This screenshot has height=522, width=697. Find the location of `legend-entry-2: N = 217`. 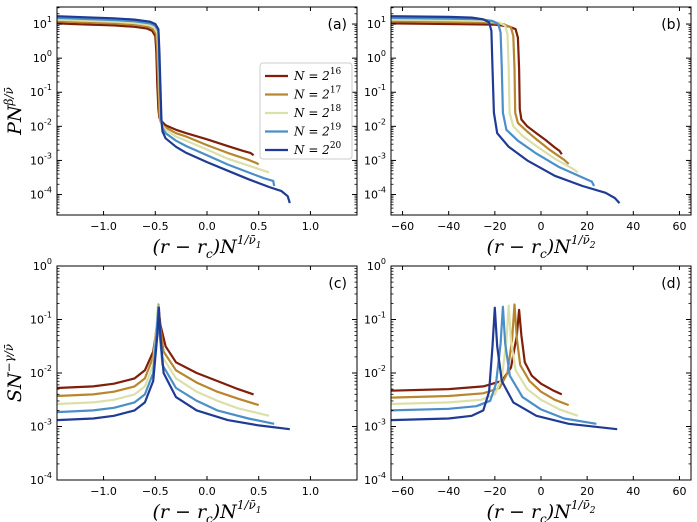

legend-entry-2: N = 217 is located at coordinates (317, 94).